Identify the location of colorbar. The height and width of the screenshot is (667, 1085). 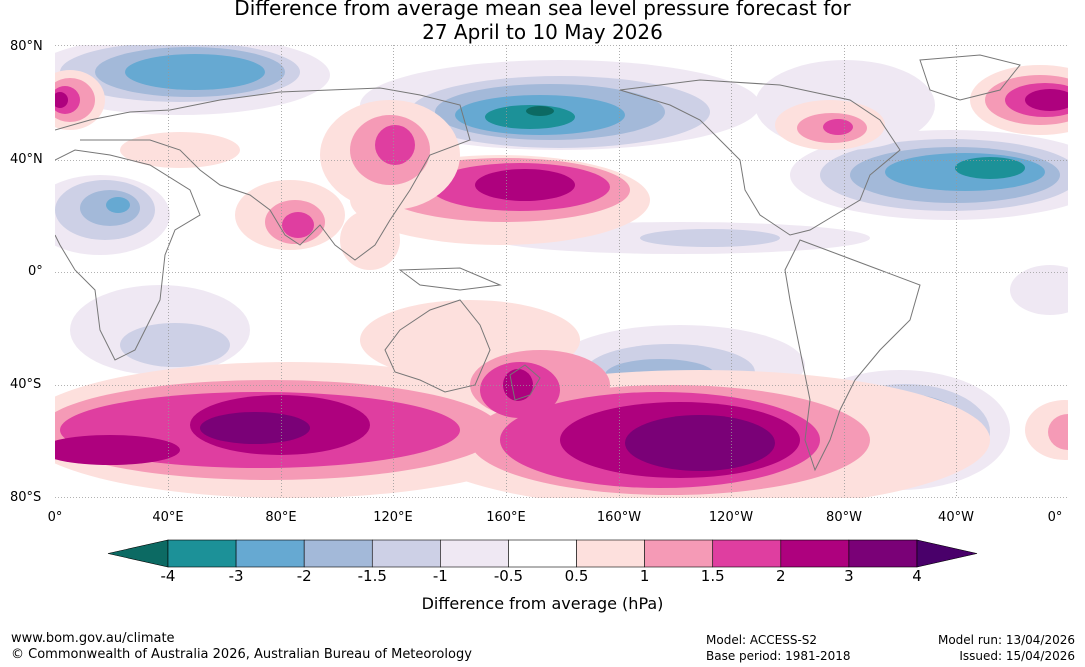
(542, 553).